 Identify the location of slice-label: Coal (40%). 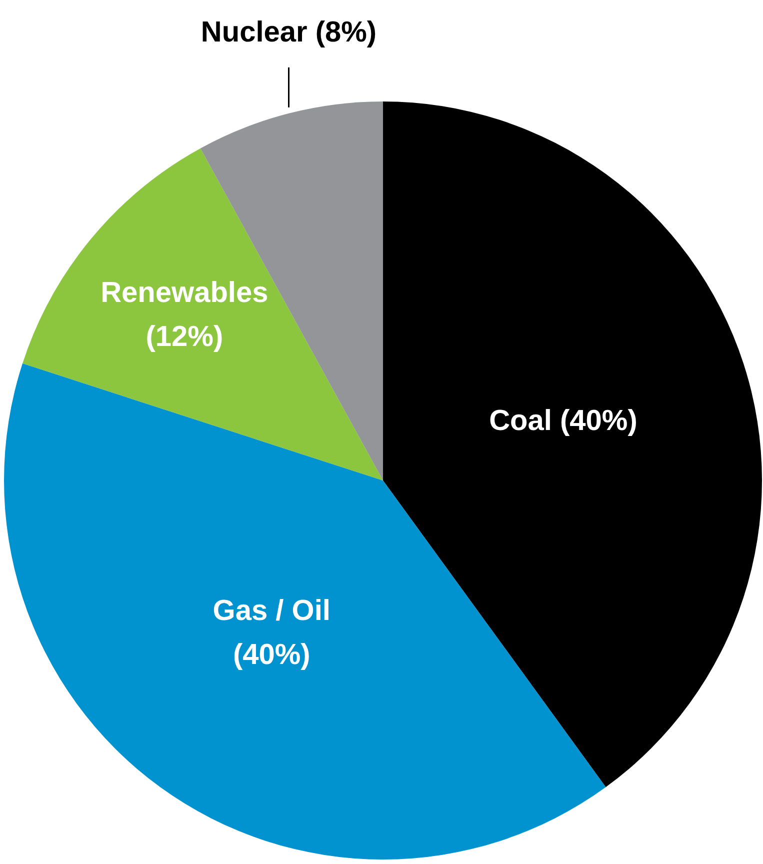
(563, 420).